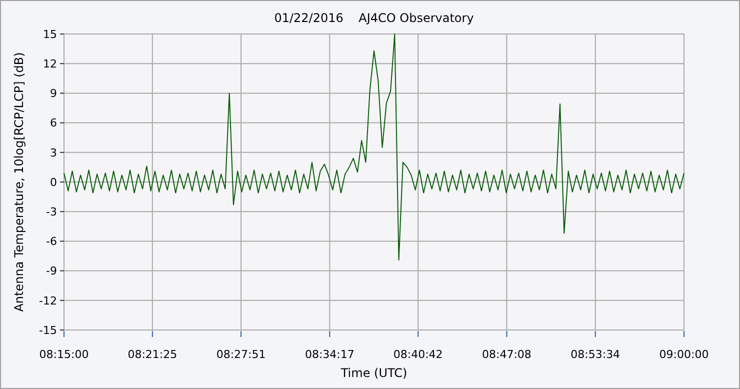 This screenshot has height=389, width=740. Describe the element at coordinates (51, 271) in the screenshot. I see `y-tick-label: -9` at that location.